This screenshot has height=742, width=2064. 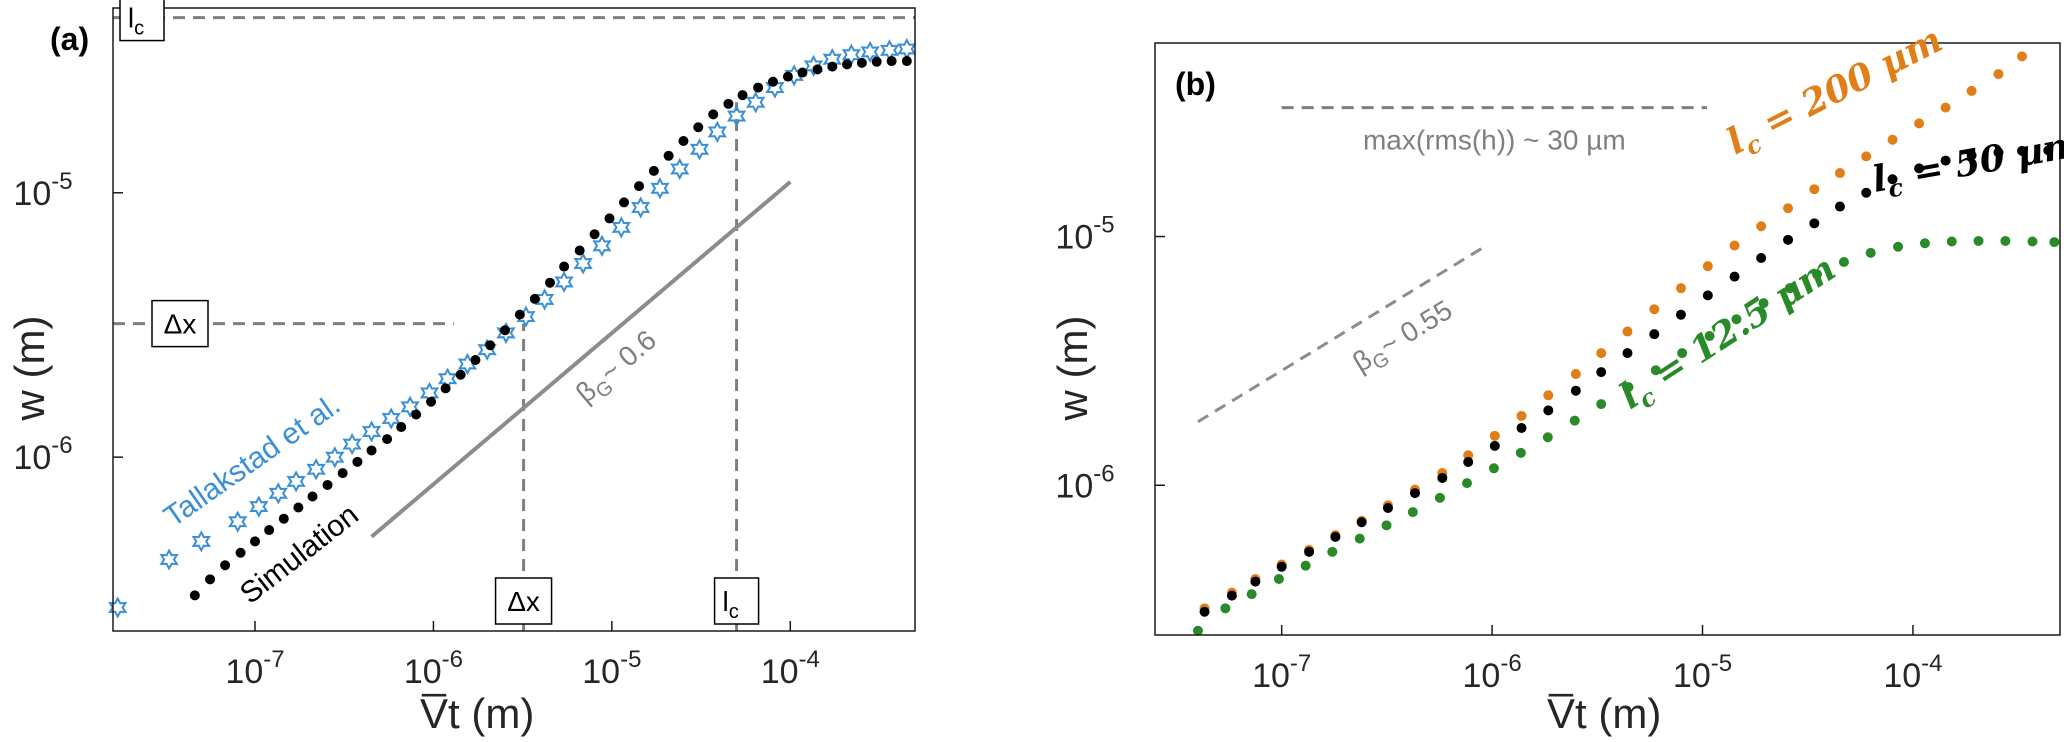 I want to click on panel-b-xtick-label-2: 10⁻⁵, so click(x=1702, y=672).